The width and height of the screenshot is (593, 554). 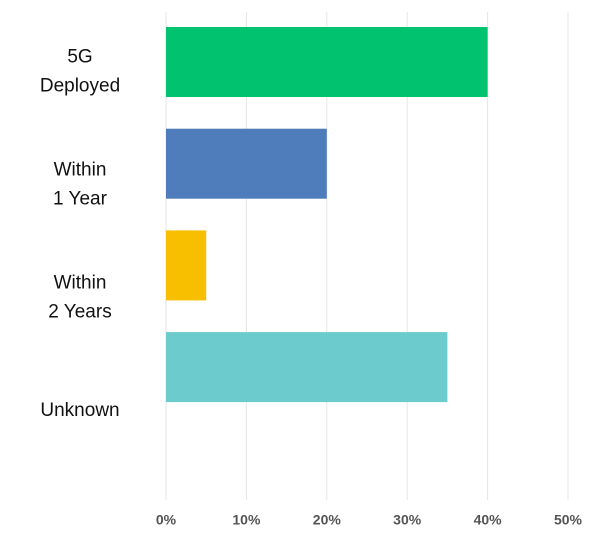 What do you see at coordinates (488, 520) in the screenshot?
I see `x-tick-label: 40%` at bounding box center [488, 520].